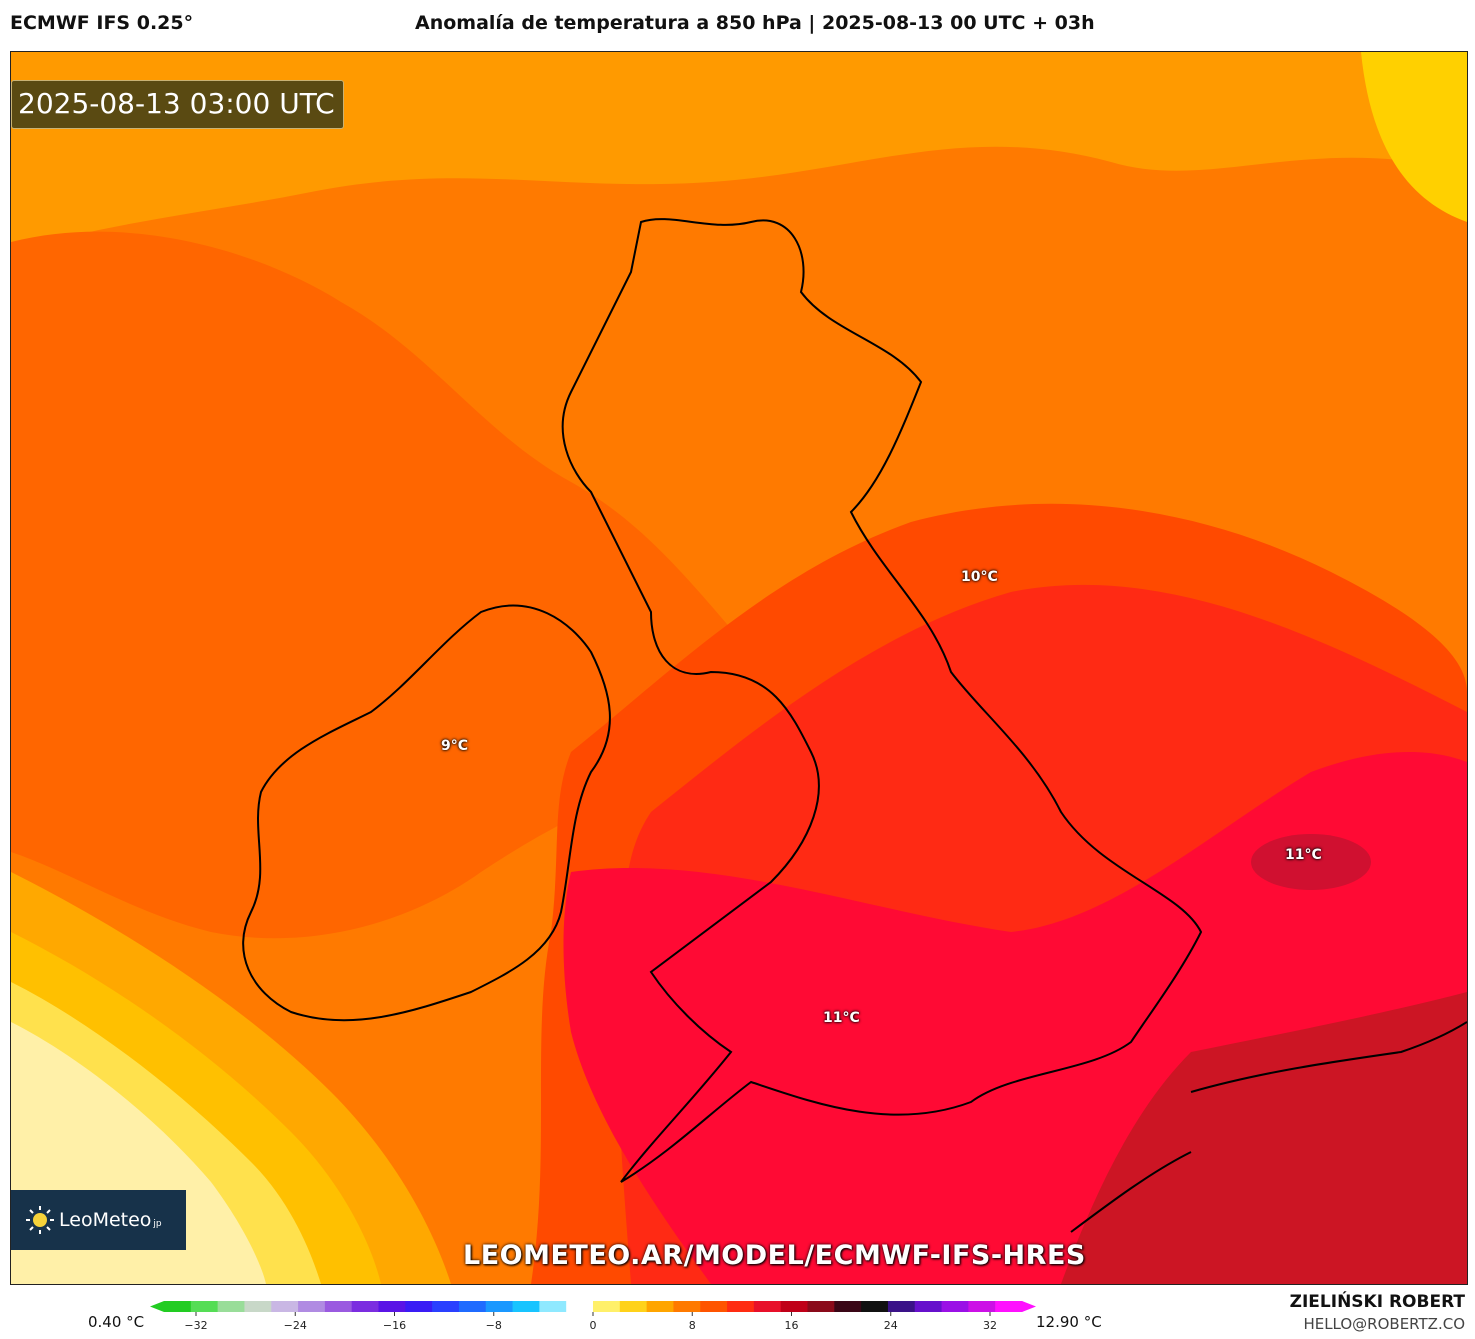  What do you see at coordinates (102, 23) in the screenshot?
I see `model-title: ECMWF IFS 0.25°` at bounding box center [102, 23].